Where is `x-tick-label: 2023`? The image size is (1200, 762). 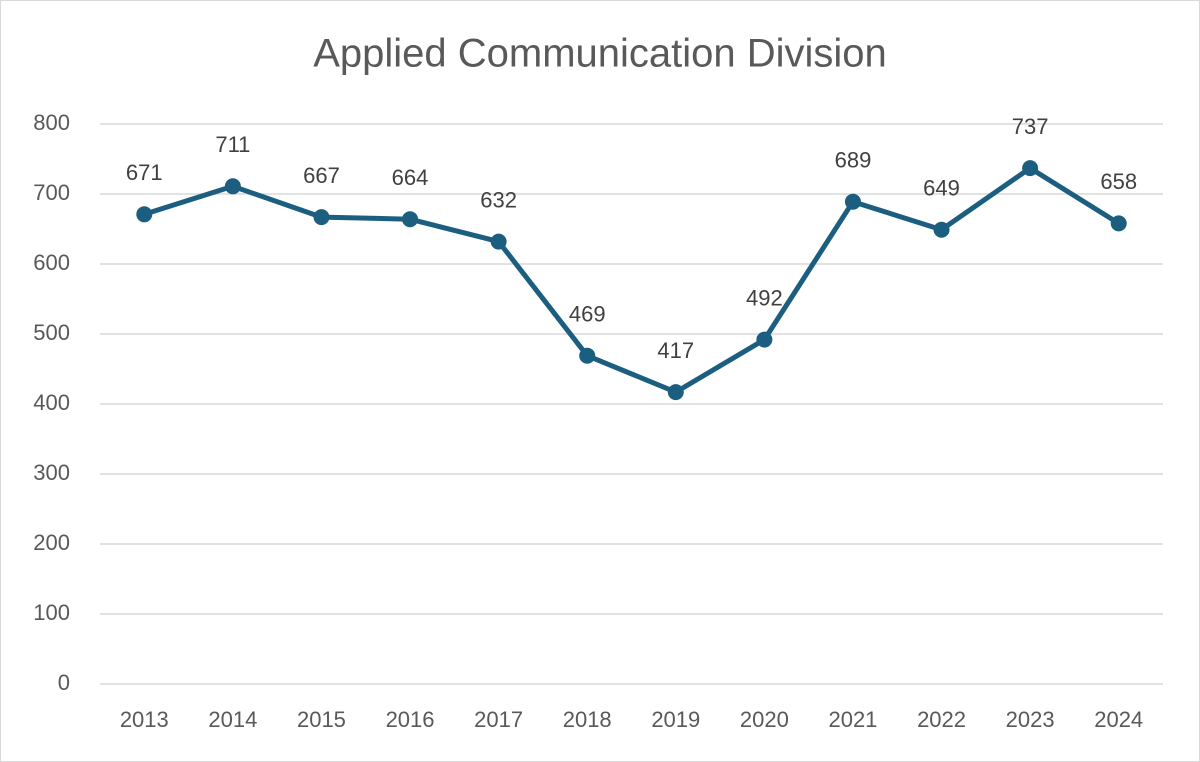 x-tick-label: 2023 is located at coordinates (1030, 719).